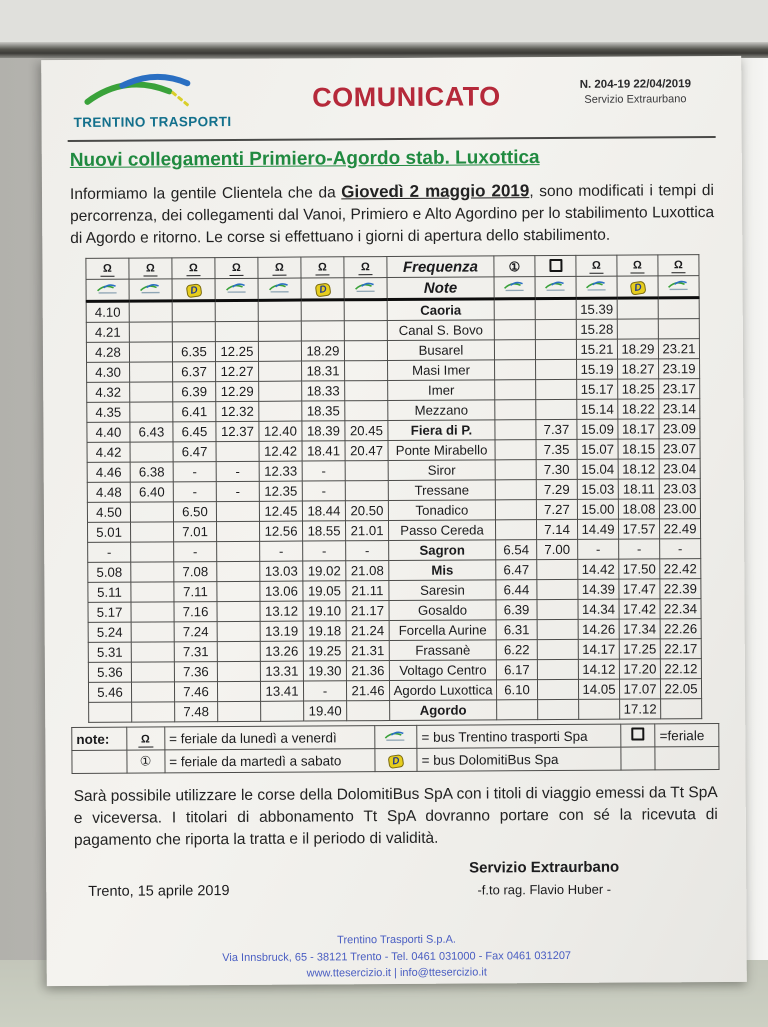 The width and height of the screenshot is (768, 1027). What do you see at coordinates (638, 369) in the screenshot?
I see `time-cell: 18.27` at bounding box center [638, 369].